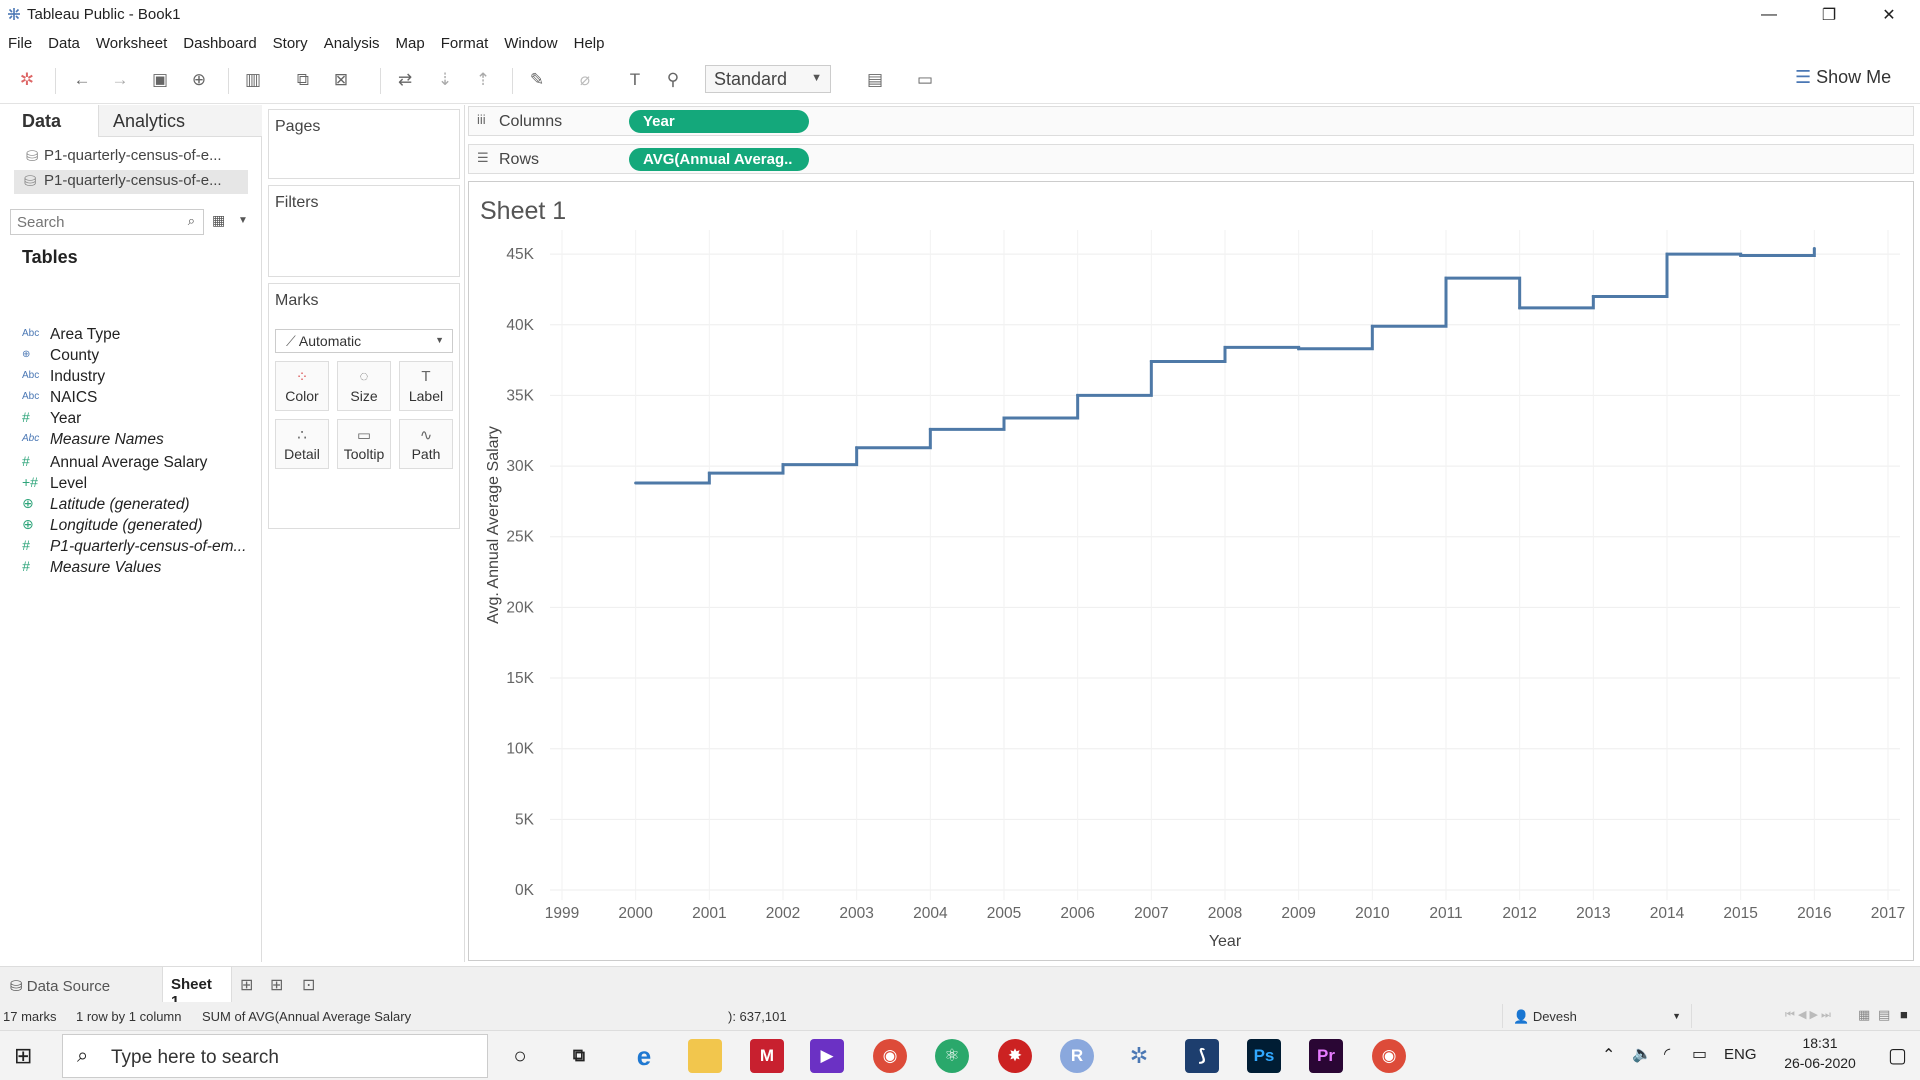 This screenshot has height=1080, width=1920. What do you see at coordinates (1202, 1056) in the screenshot?
I see `mysql-icon: ⟆` at bounding box center [1202, 1056].